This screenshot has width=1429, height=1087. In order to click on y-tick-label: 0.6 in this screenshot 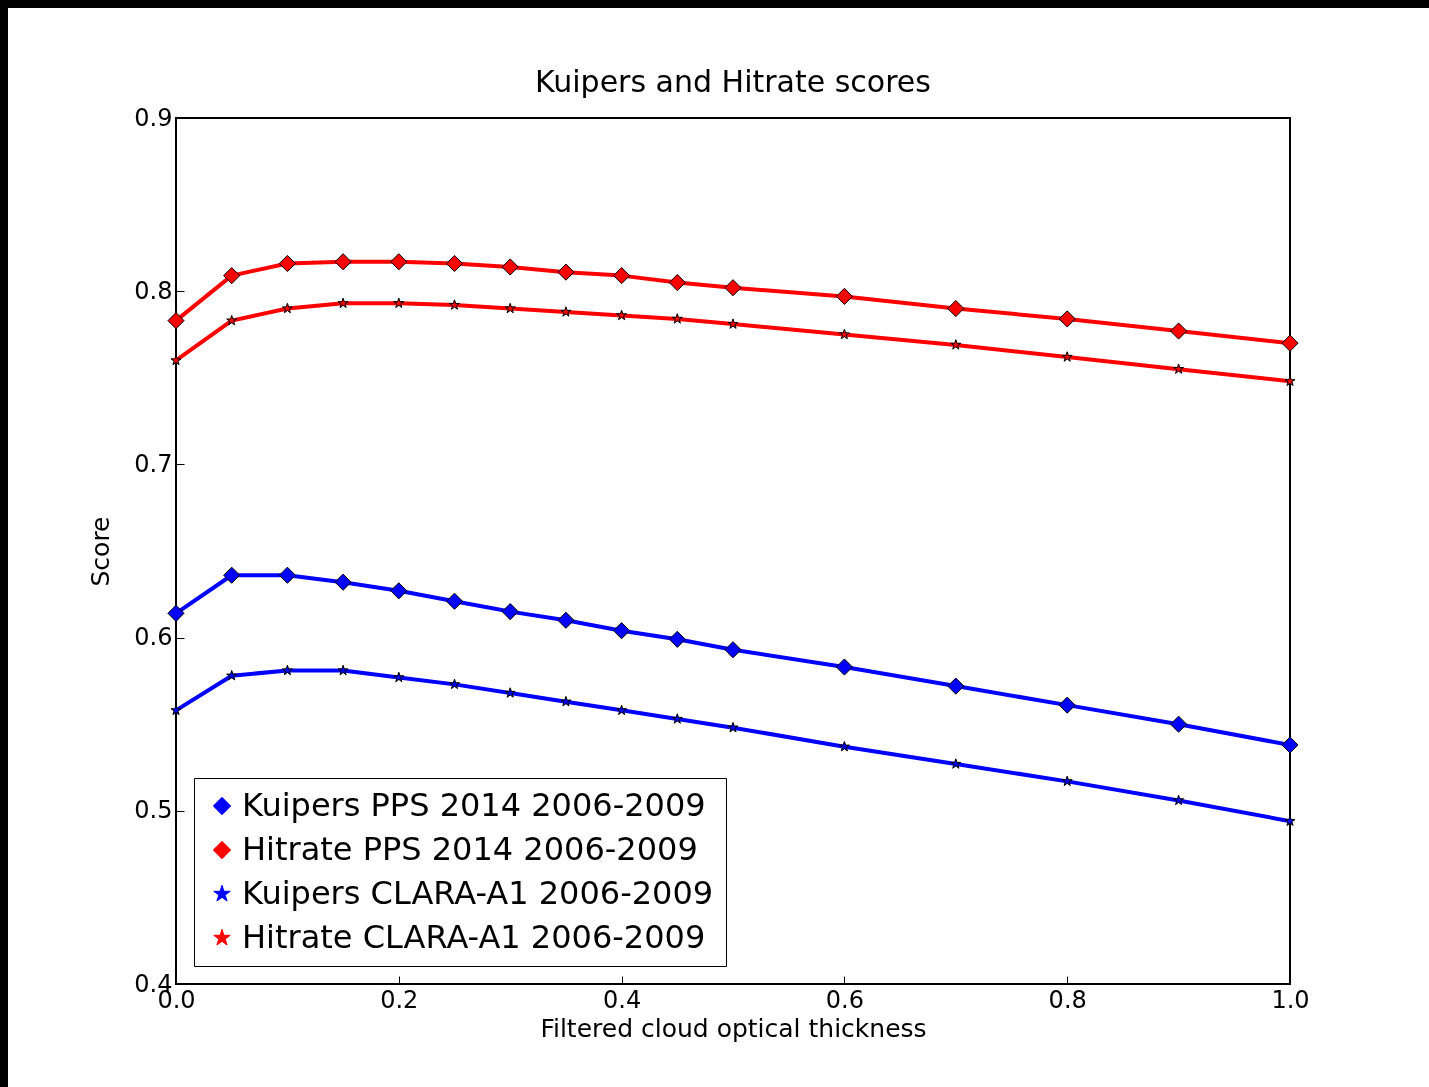, I will do `click(153, 637)`.